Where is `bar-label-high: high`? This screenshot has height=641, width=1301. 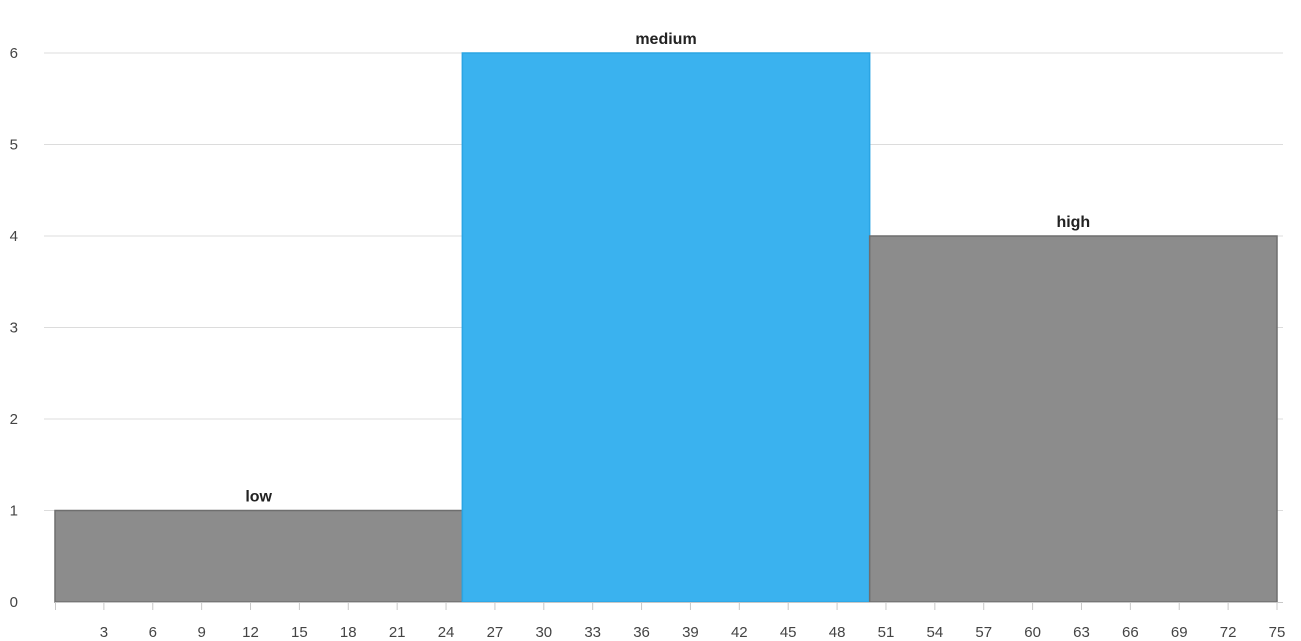
bar-label-high: high is located at coordinates (1073, 222).